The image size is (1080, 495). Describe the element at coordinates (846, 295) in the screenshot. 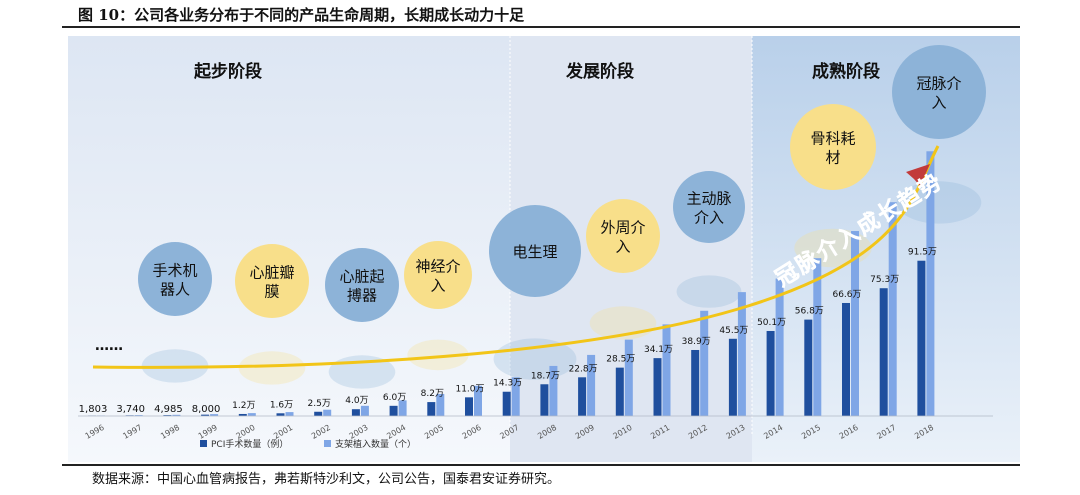

I see `data-label-2016: 66.6万` at that location.